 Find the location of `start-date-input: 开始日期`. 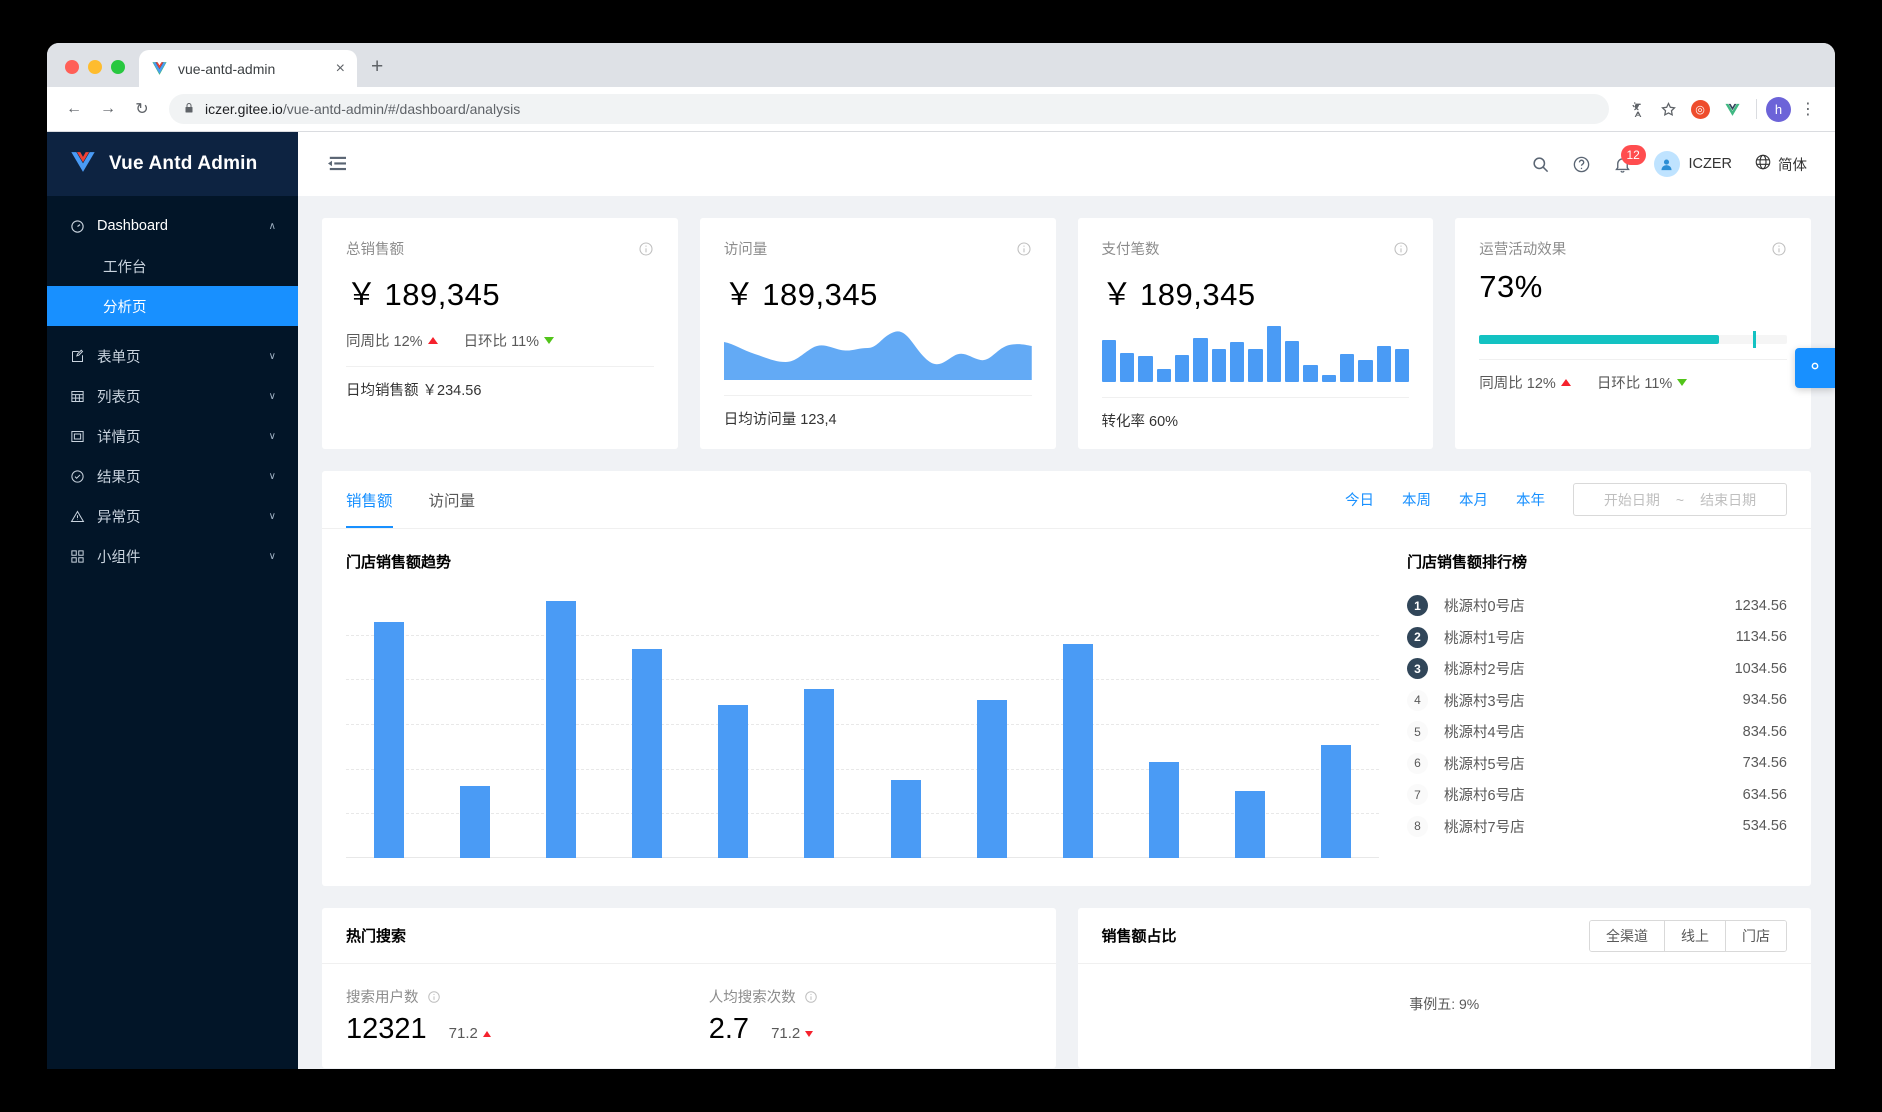

start-date-input: 开始日期 is located at coordinates (1631, 499).